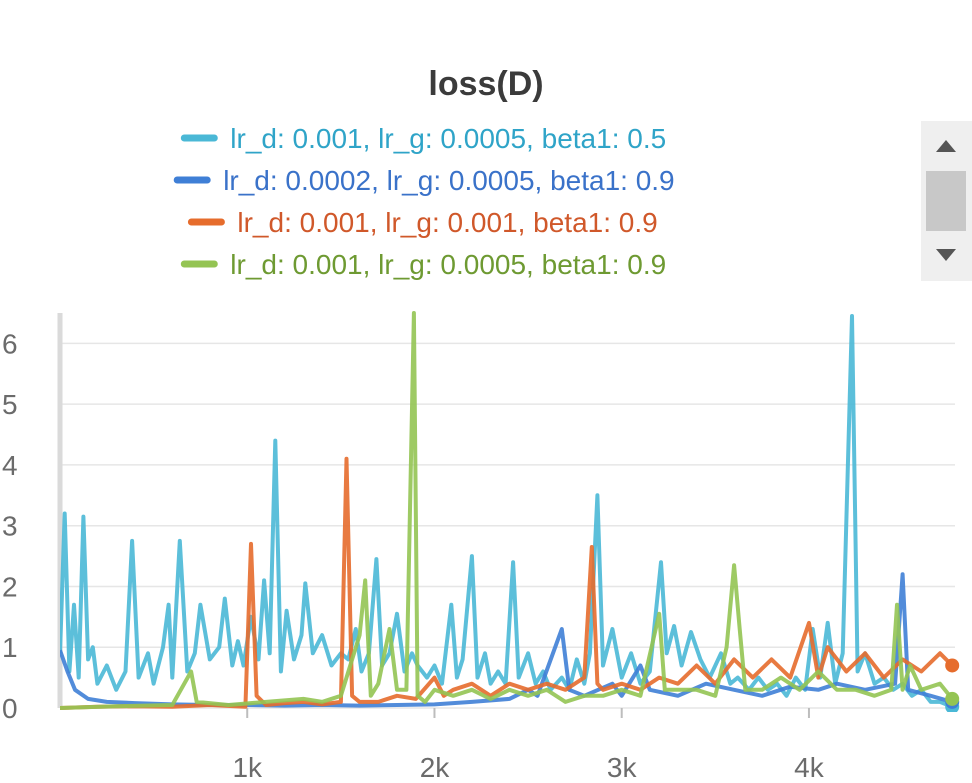 This screenshot has height=783, width=972. I want to click on x-tick-label: 2k, so click(435, 767).